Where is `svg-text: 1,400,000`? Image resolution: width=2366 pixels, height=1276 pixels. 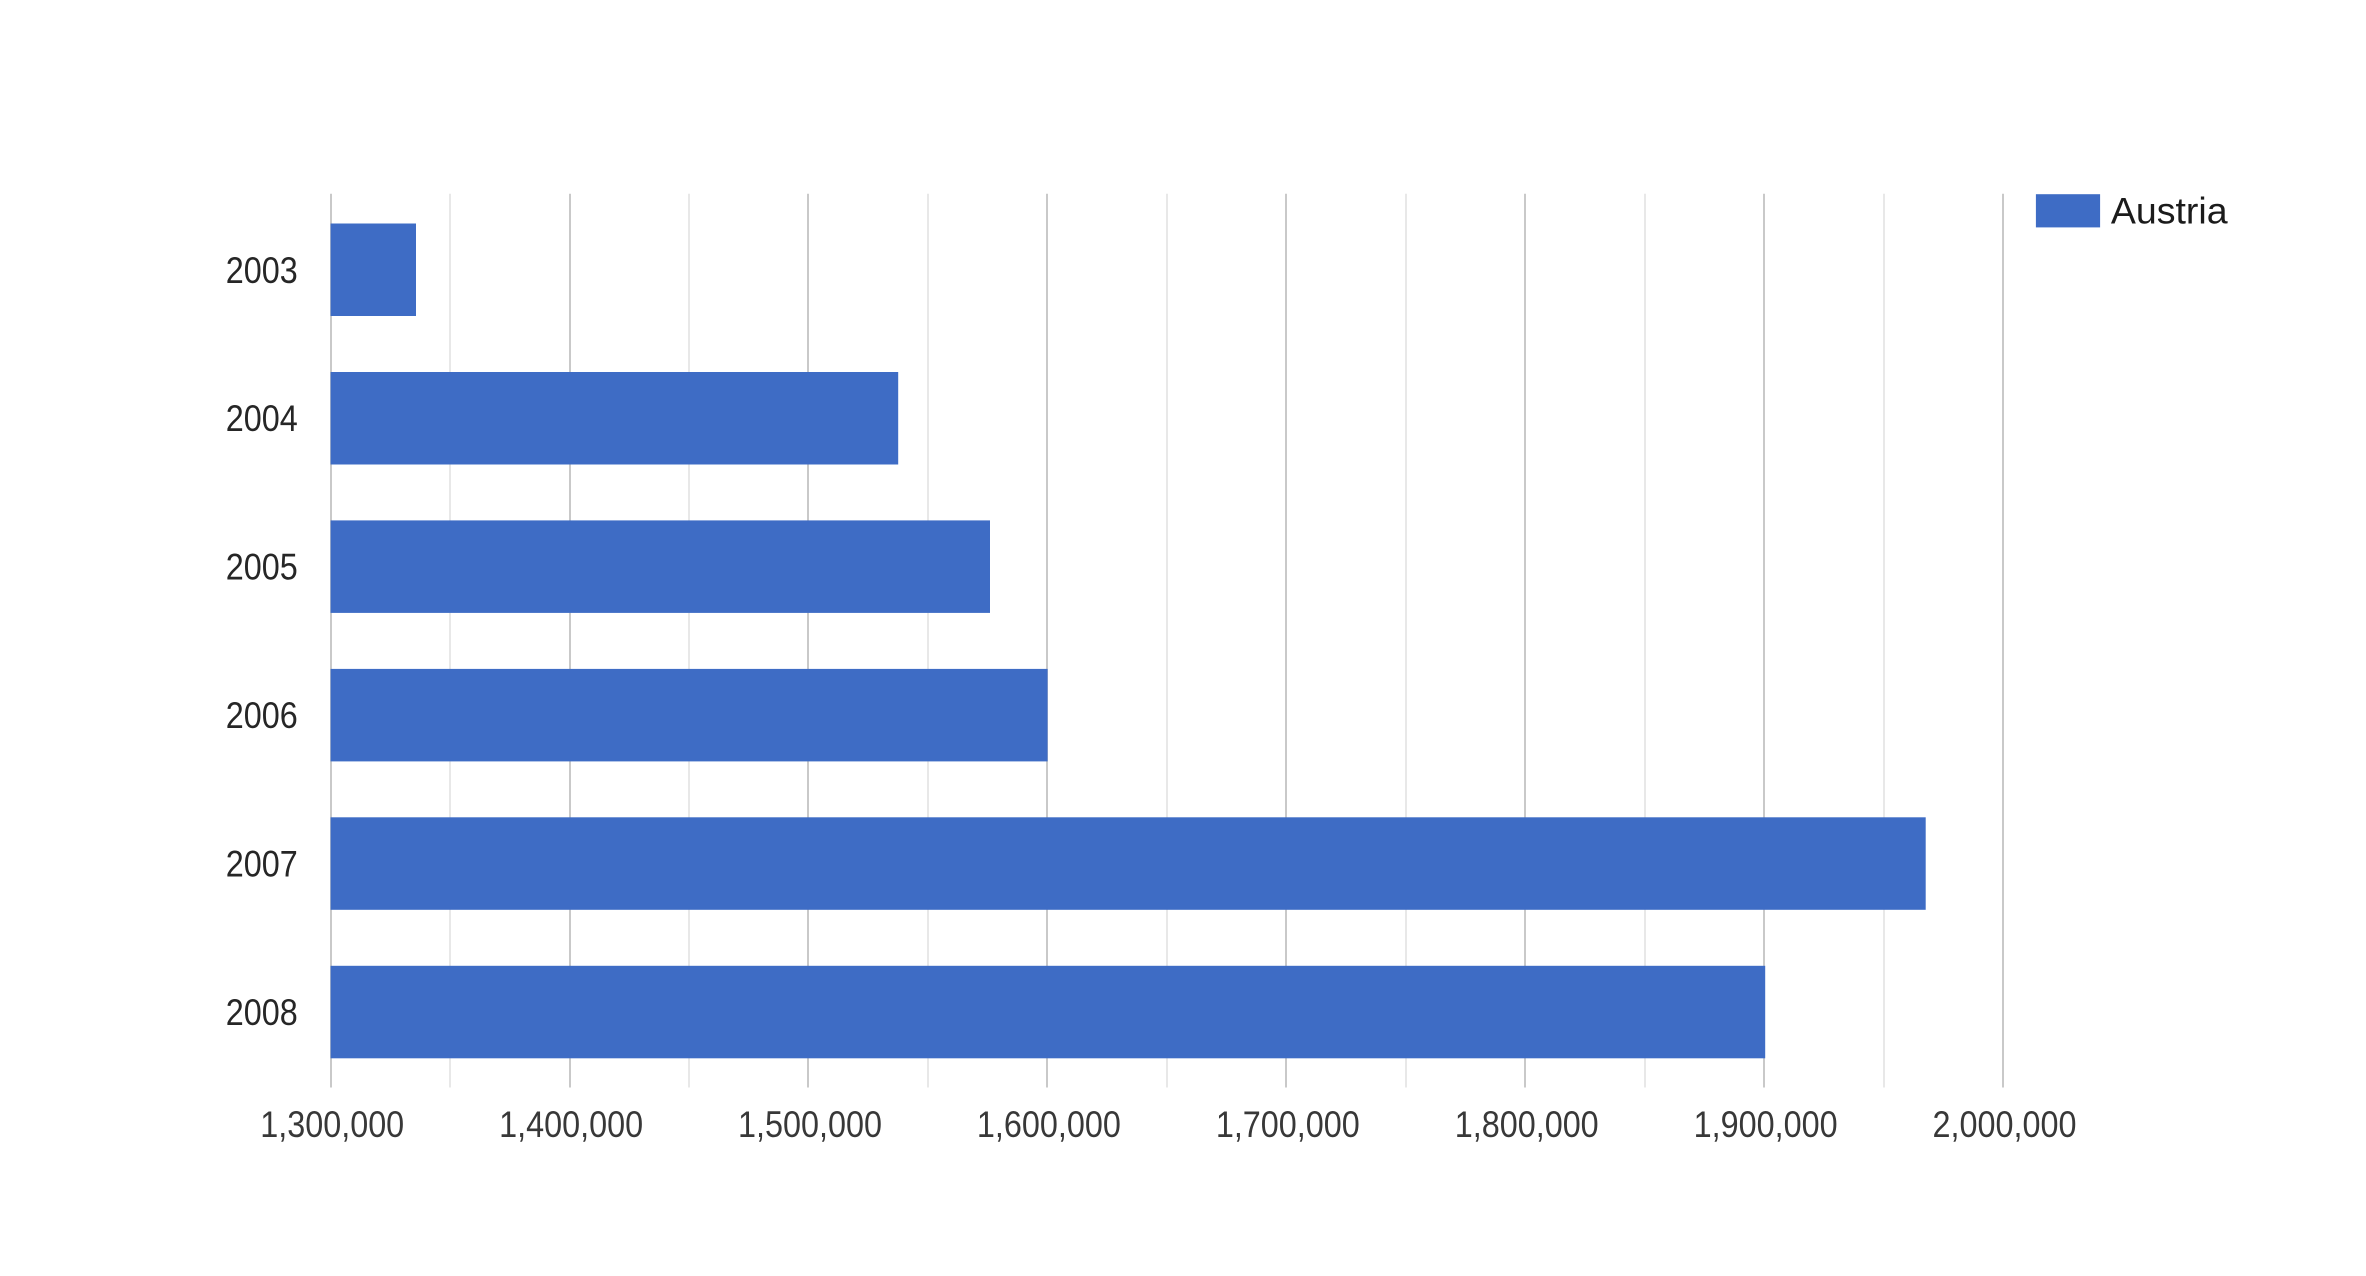 svg-text: 1,400,000 is located at coordinates (571, 1125).